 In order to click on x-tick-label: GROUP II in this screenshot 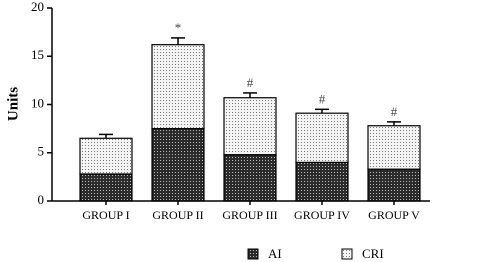, I will do `click(177, 215)`.